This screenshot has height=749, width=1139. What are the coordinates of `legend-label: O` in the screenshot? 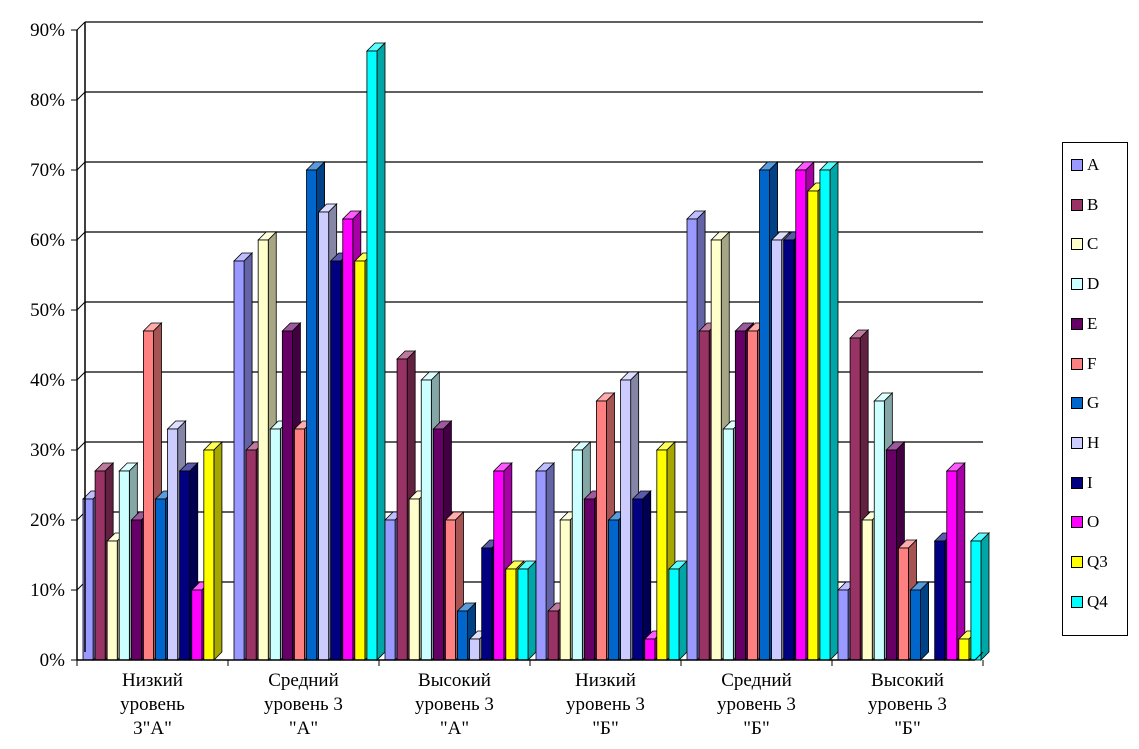 It's located at (1093, 522).